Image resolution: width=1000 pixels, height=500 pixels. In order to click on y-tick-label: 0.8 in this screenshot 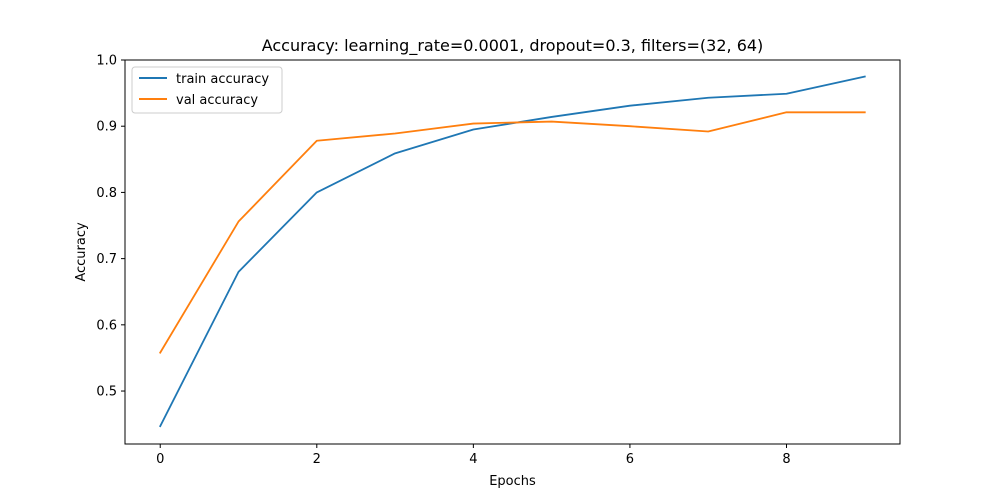, I will do `click(106, 193)`.